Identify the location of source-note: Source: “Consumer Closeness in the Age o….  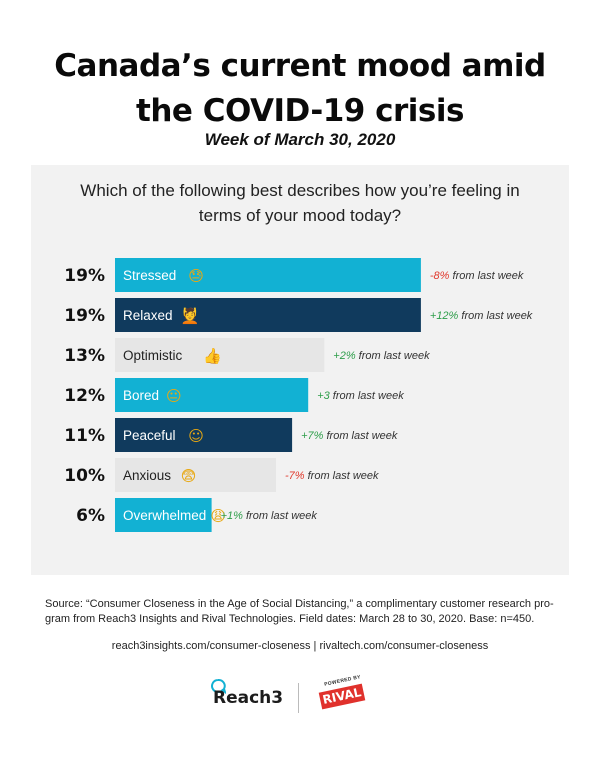
(305, 612).